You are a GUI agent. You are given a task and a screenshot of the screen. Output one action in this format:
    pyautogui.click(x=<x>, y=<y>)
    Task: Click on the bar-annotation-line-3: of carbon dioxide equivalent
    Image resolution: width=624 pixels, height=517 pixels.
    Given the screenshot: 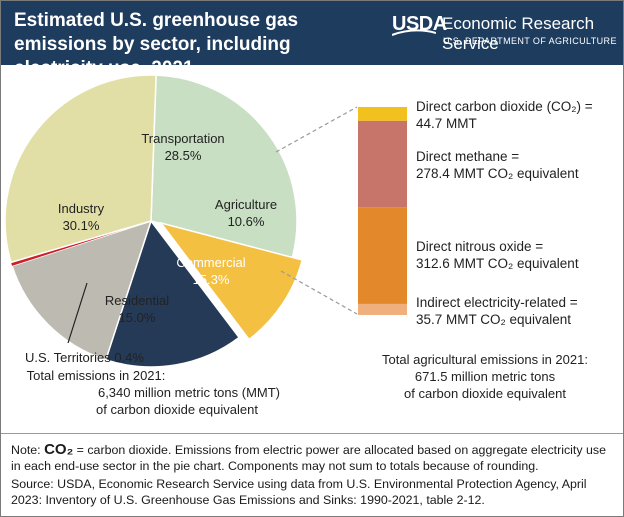 What is the action you would take?
    pyautogui.click(x=485, y=393)
    